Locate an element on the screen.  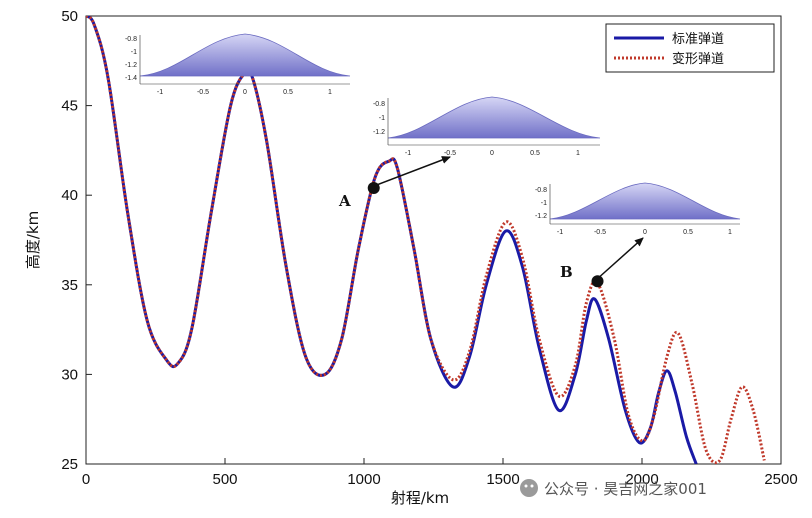
annotation-arrow-A is located at coordinates (412, 171).